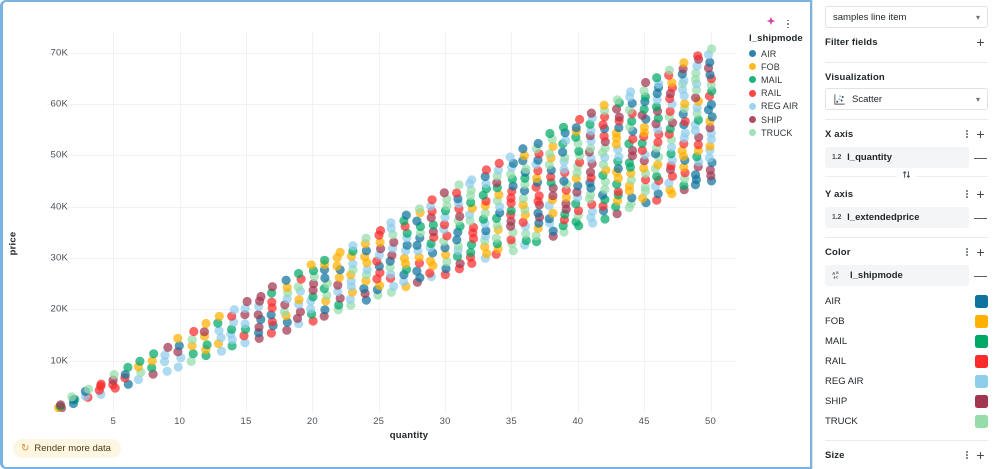 The width and height of the screenshot is (1000, 469). I want to click on x-axis-menu-icon, so click(967, 134).